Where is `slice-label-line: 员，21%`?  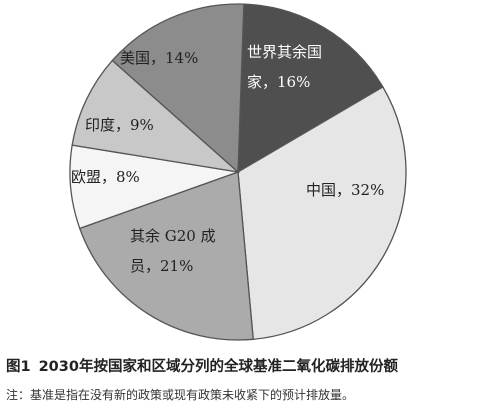 slice-label-line: 员，21% is located at coordinates (161, 266).